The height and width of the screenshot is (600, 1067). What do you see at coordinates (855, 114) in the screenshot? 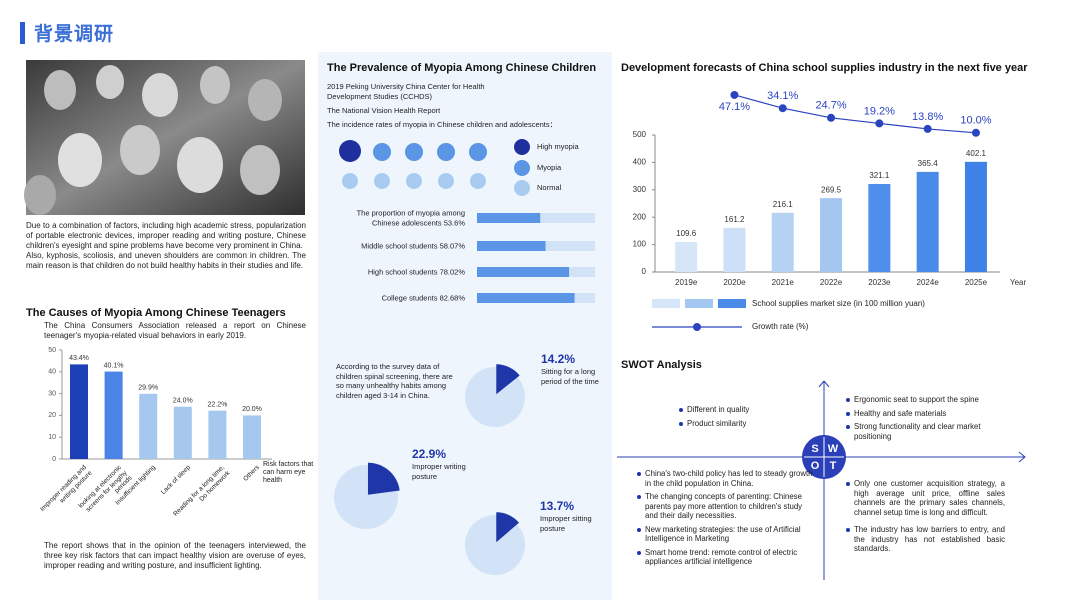
I see `line` at bounding box center [855, 114].